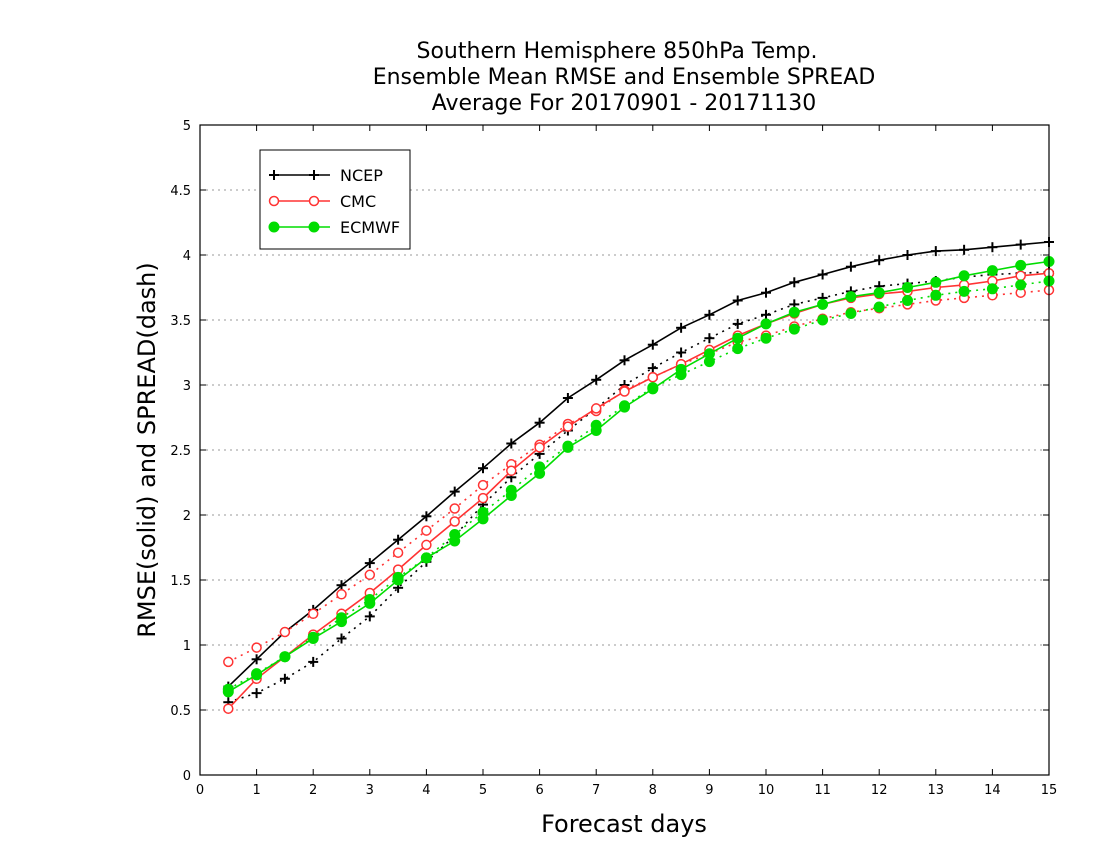 This screenshot has width=1100, height=850. I want to click on y-tick-label-9: 4.5, so click(180, 191).